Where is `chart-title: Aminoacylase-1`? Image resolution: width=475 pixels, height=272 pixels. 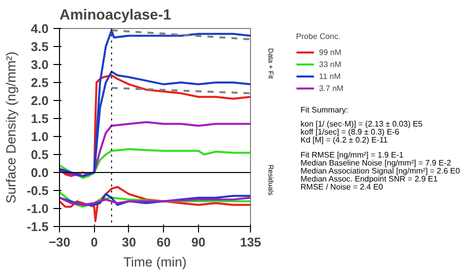 chart-title: Aminoacylase-1 is located at coordinates (116, 16).